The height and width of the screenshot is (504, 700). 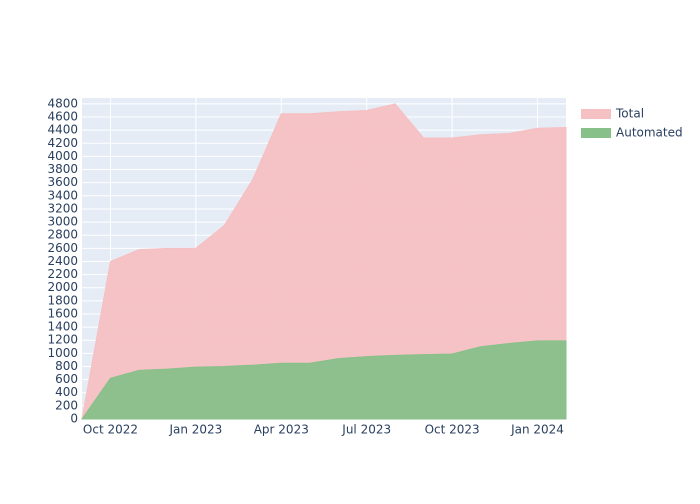 What do you see at coordinates (62, 103) in the screenshot?
I see `y-tick-label: 4800` at bounding box center [62, 103].